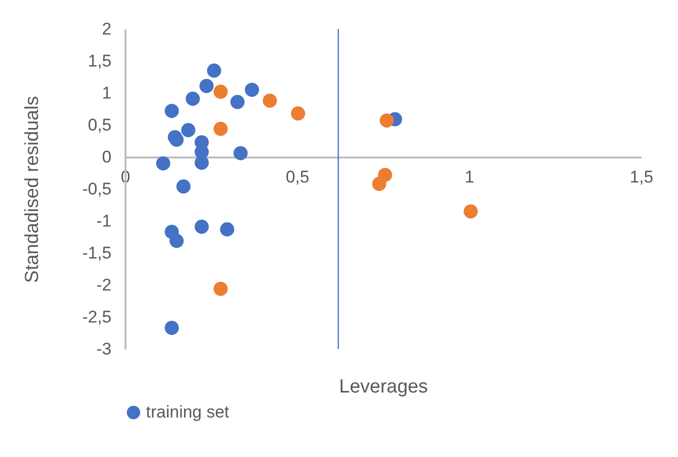 This screenshot has height=457, width=678. I want to click on legend-label: training set, so click(188, 412).